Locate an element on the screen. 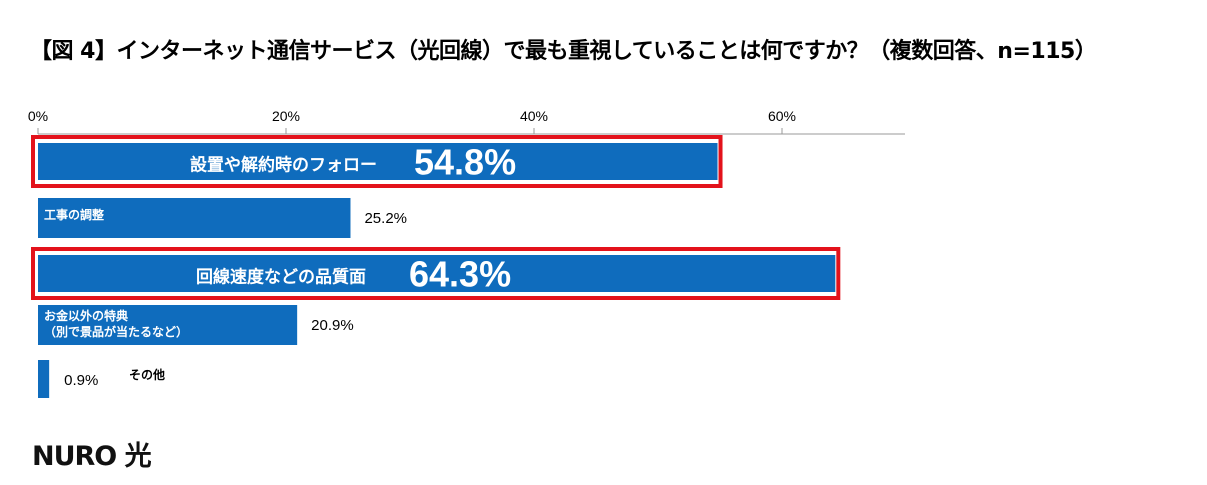 This screenshot has width=1207, height=485. data-label: 20.9% is located at coordinates (332, 325).